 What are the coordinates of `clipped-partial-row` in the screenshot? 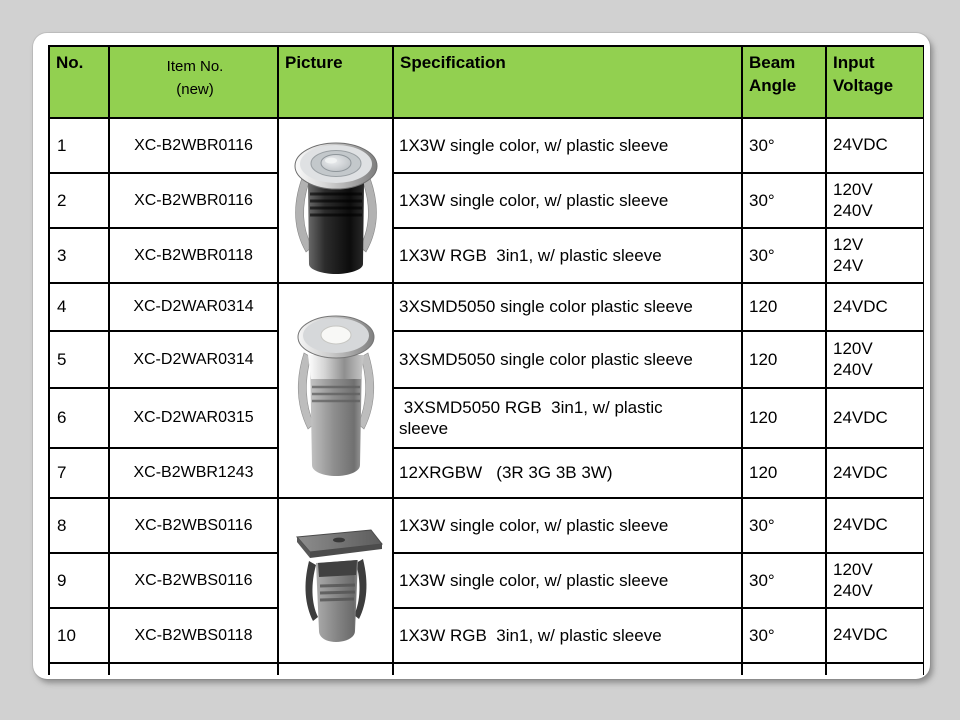 It's located at (486, 668).